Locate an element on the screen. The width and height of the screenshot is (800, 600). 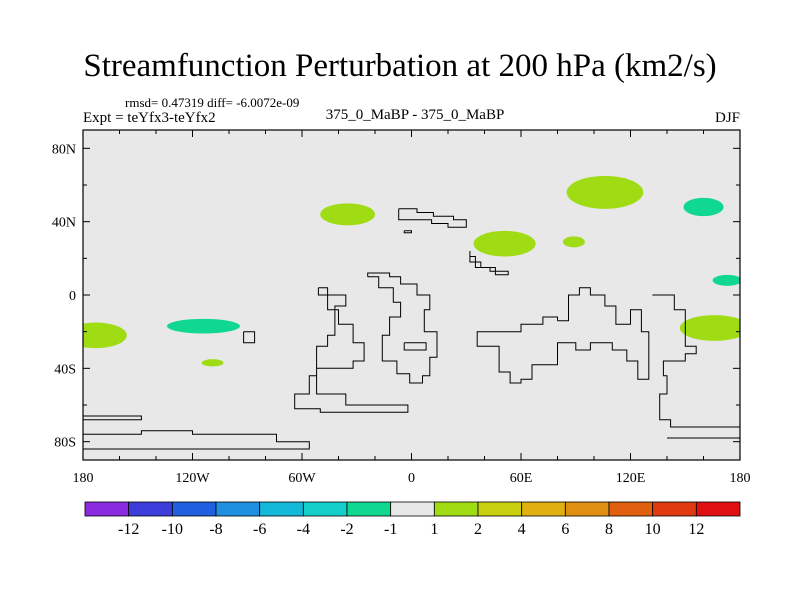
x-tick-label: 0 is located at coordinates (411, 478).